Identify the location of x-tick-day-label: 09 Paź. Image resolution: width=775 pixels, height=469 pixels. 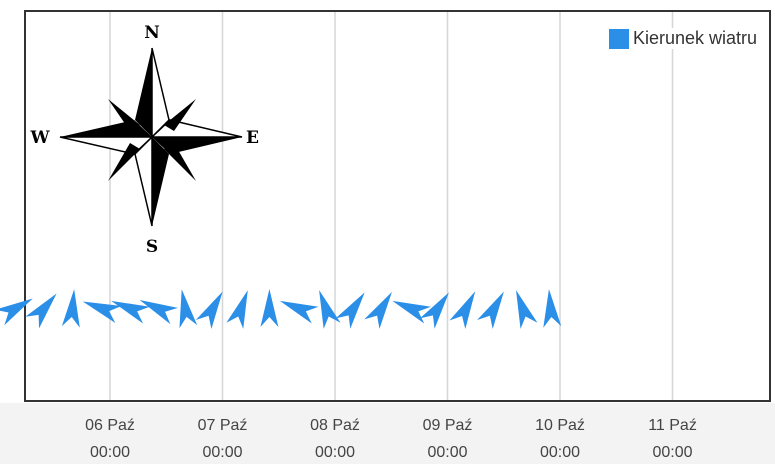
(448, 425).